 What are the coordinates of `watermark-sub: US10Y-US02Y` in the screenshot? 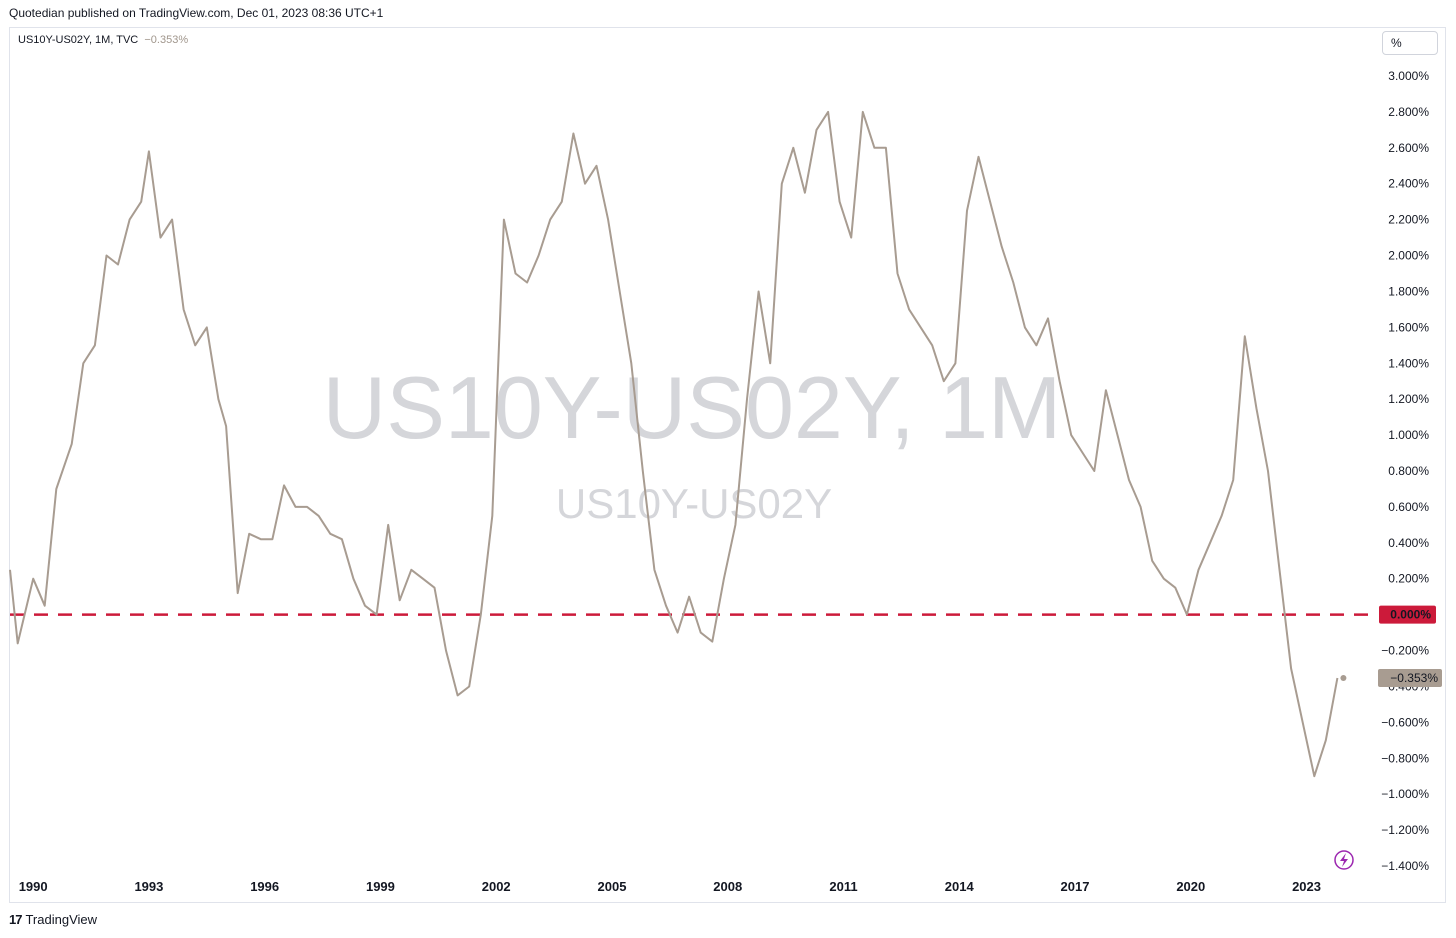 It's located at (694, 503).